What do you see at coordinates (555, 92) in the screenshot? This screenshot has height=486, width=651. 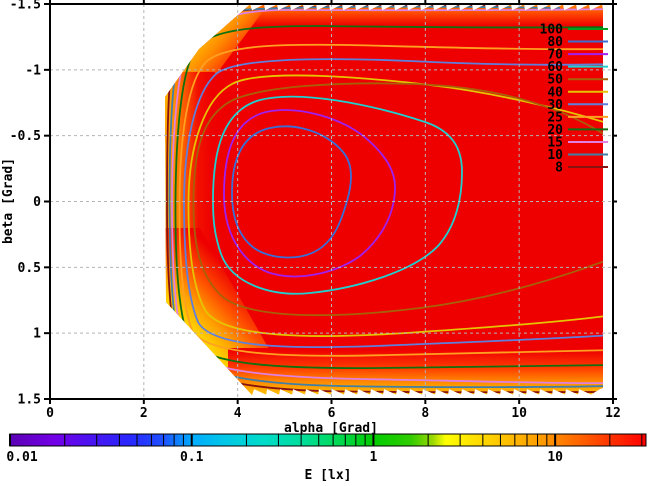 I see `legend-label-40: 40` at bounding box center [555, 92].